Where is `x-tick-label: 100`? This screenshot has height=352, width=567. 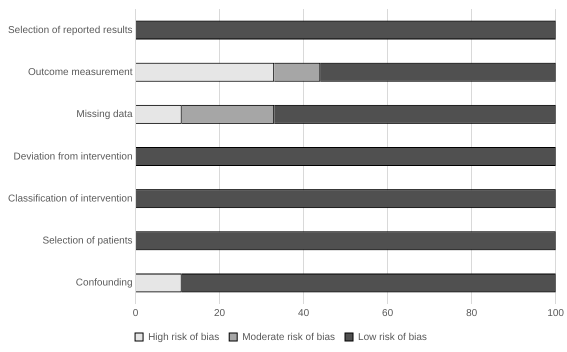 x-tick-label: 100 is located at coordinates (555, 313).